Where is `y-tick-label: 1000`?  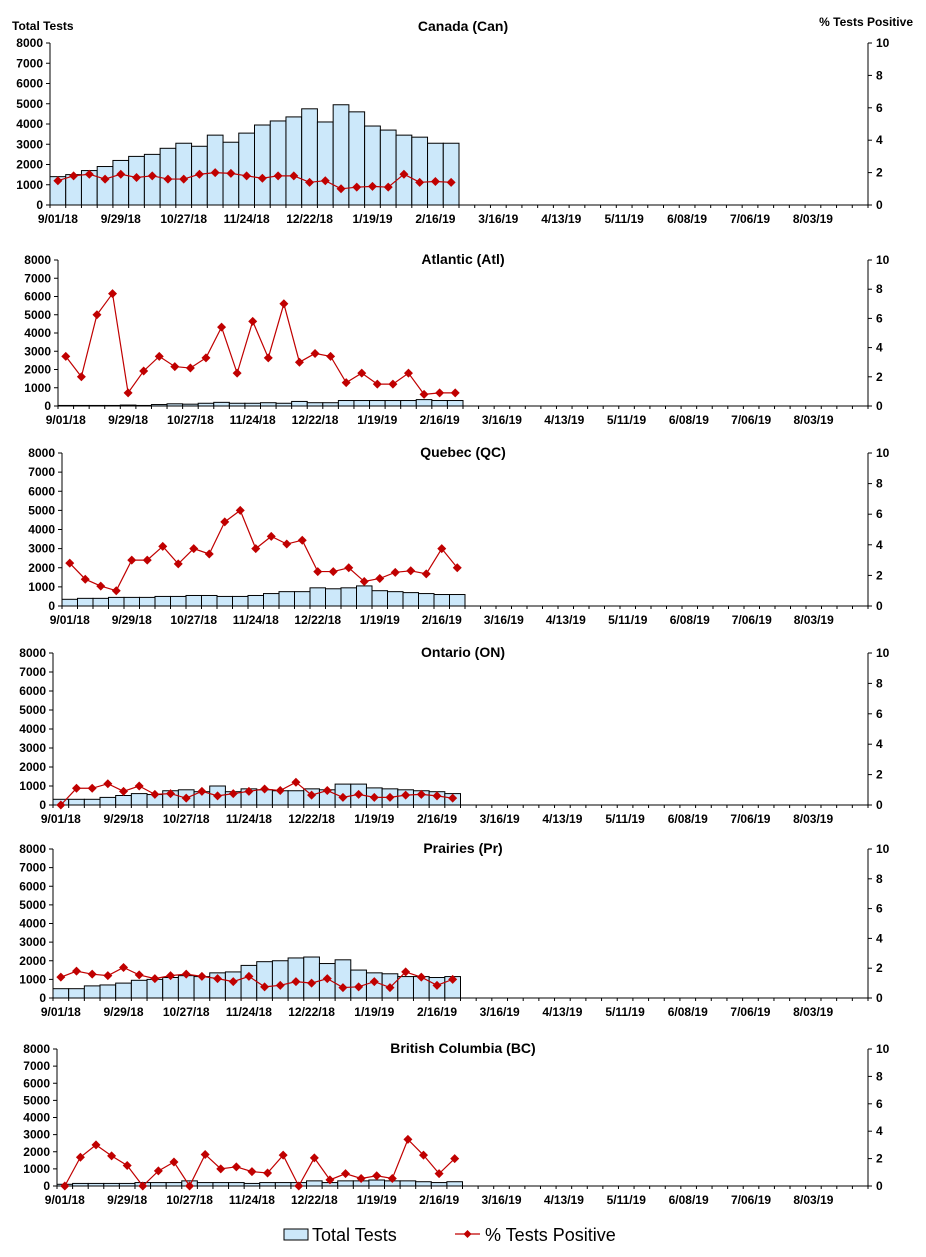
y-tick-label: 1000 is located at coordinates (36, 1169).